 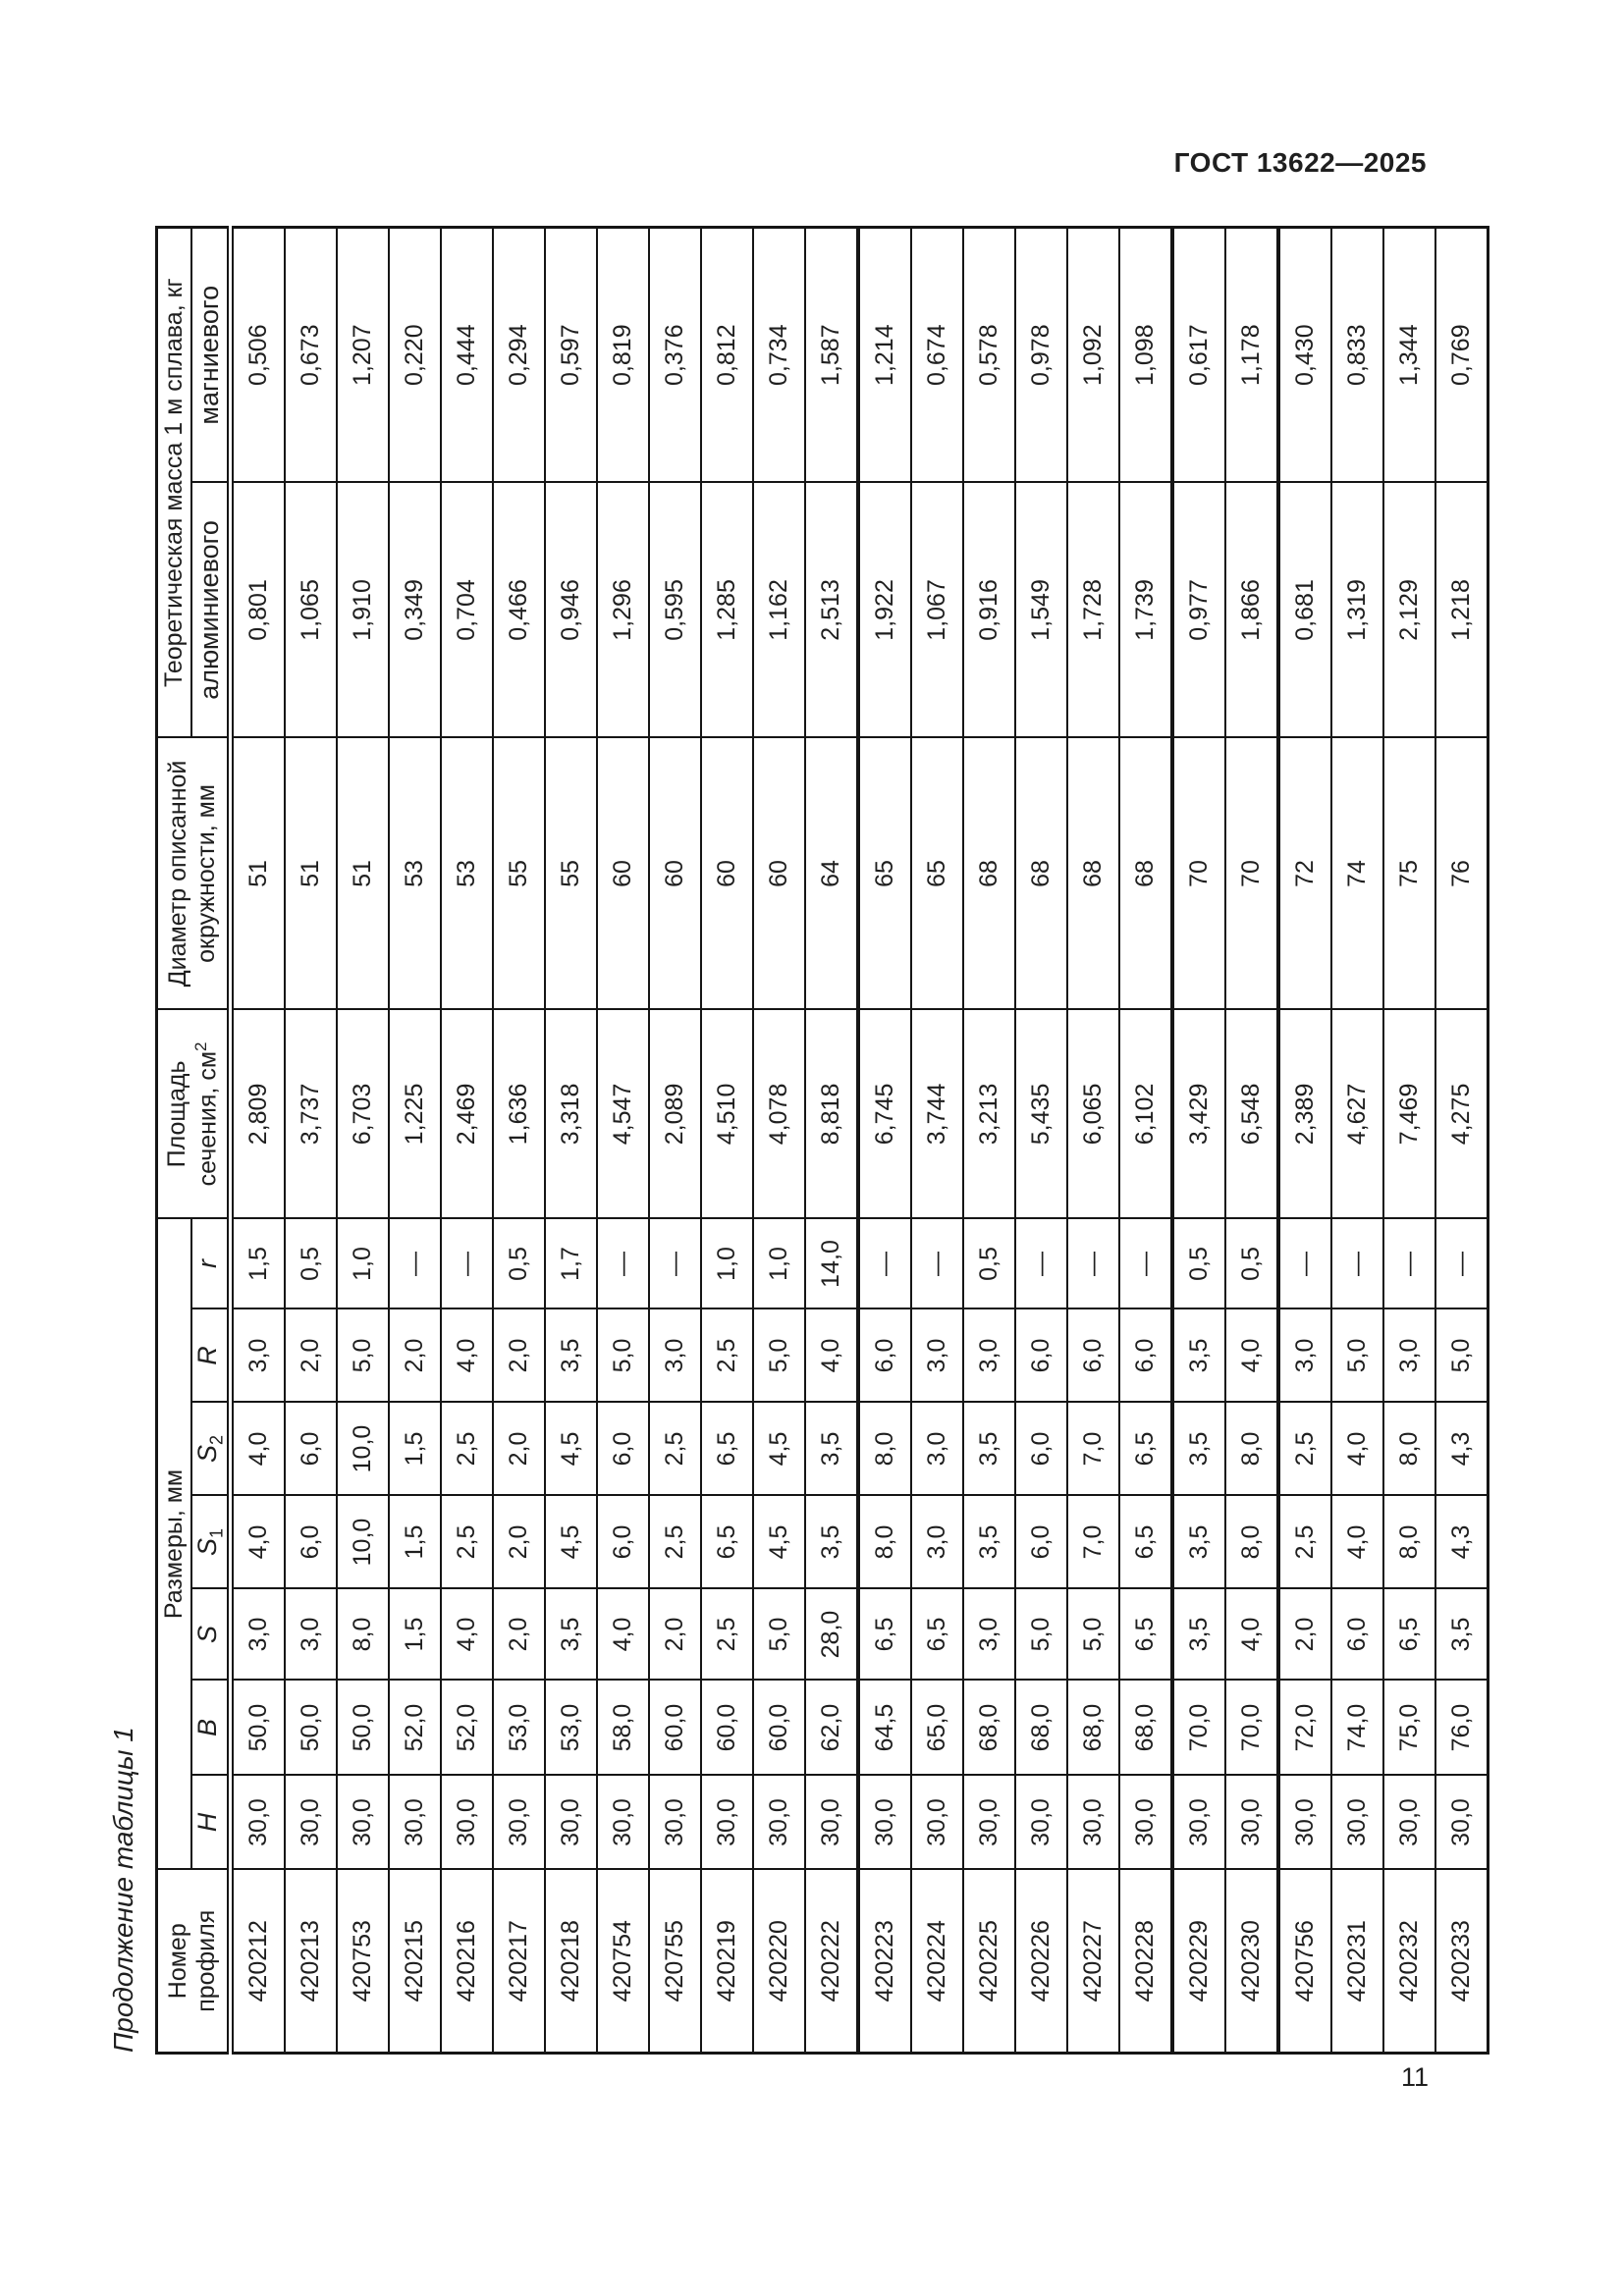 What do you see at coordinates (989, 1114) in the screenshot?
I see `value-cell: 3,213` at bounding box center [989, 1114].